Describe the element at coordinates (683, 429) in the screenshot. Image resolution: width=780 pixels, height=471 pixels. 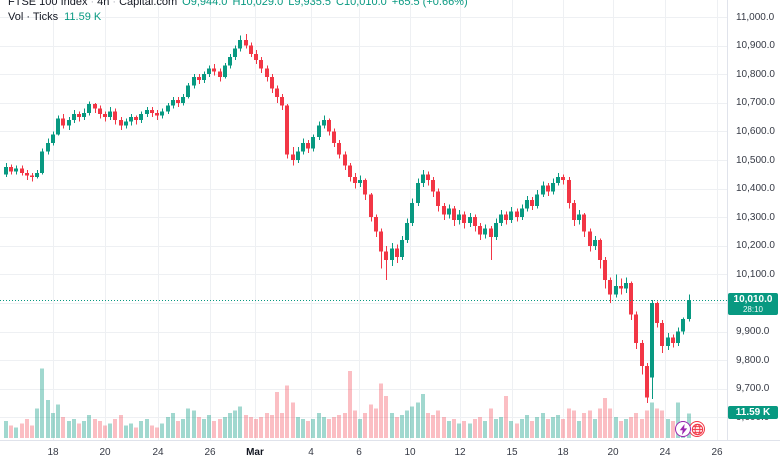
I see `lightning-bolt-icon` at that location.